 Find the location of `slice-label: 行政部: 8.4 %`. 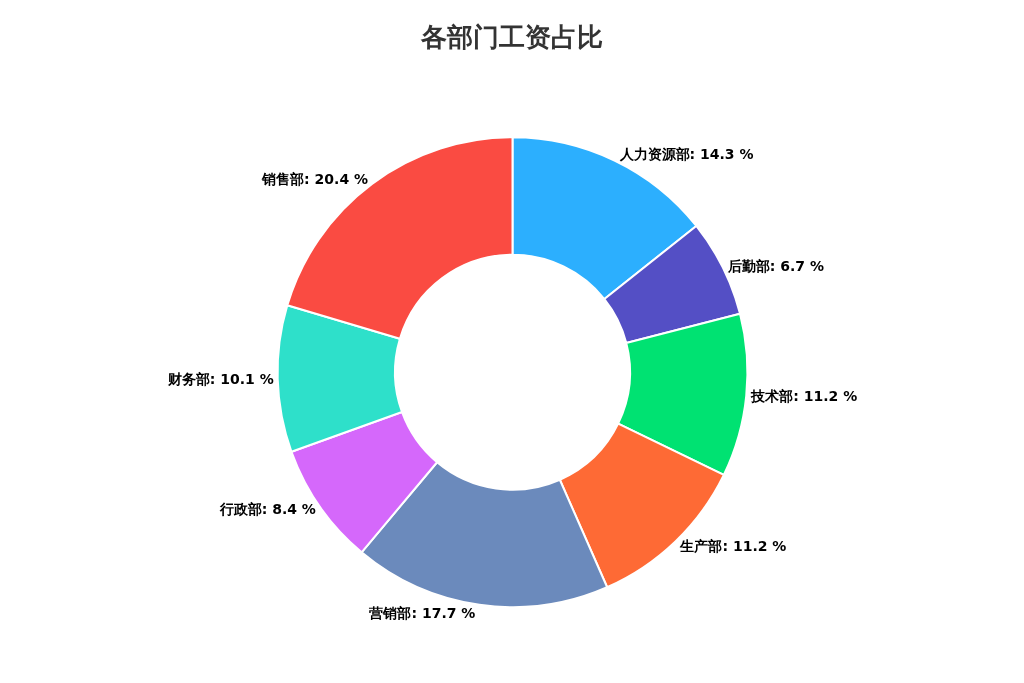

slice-label: 行政部: 8.4 % is located at coordinates (267, 509).